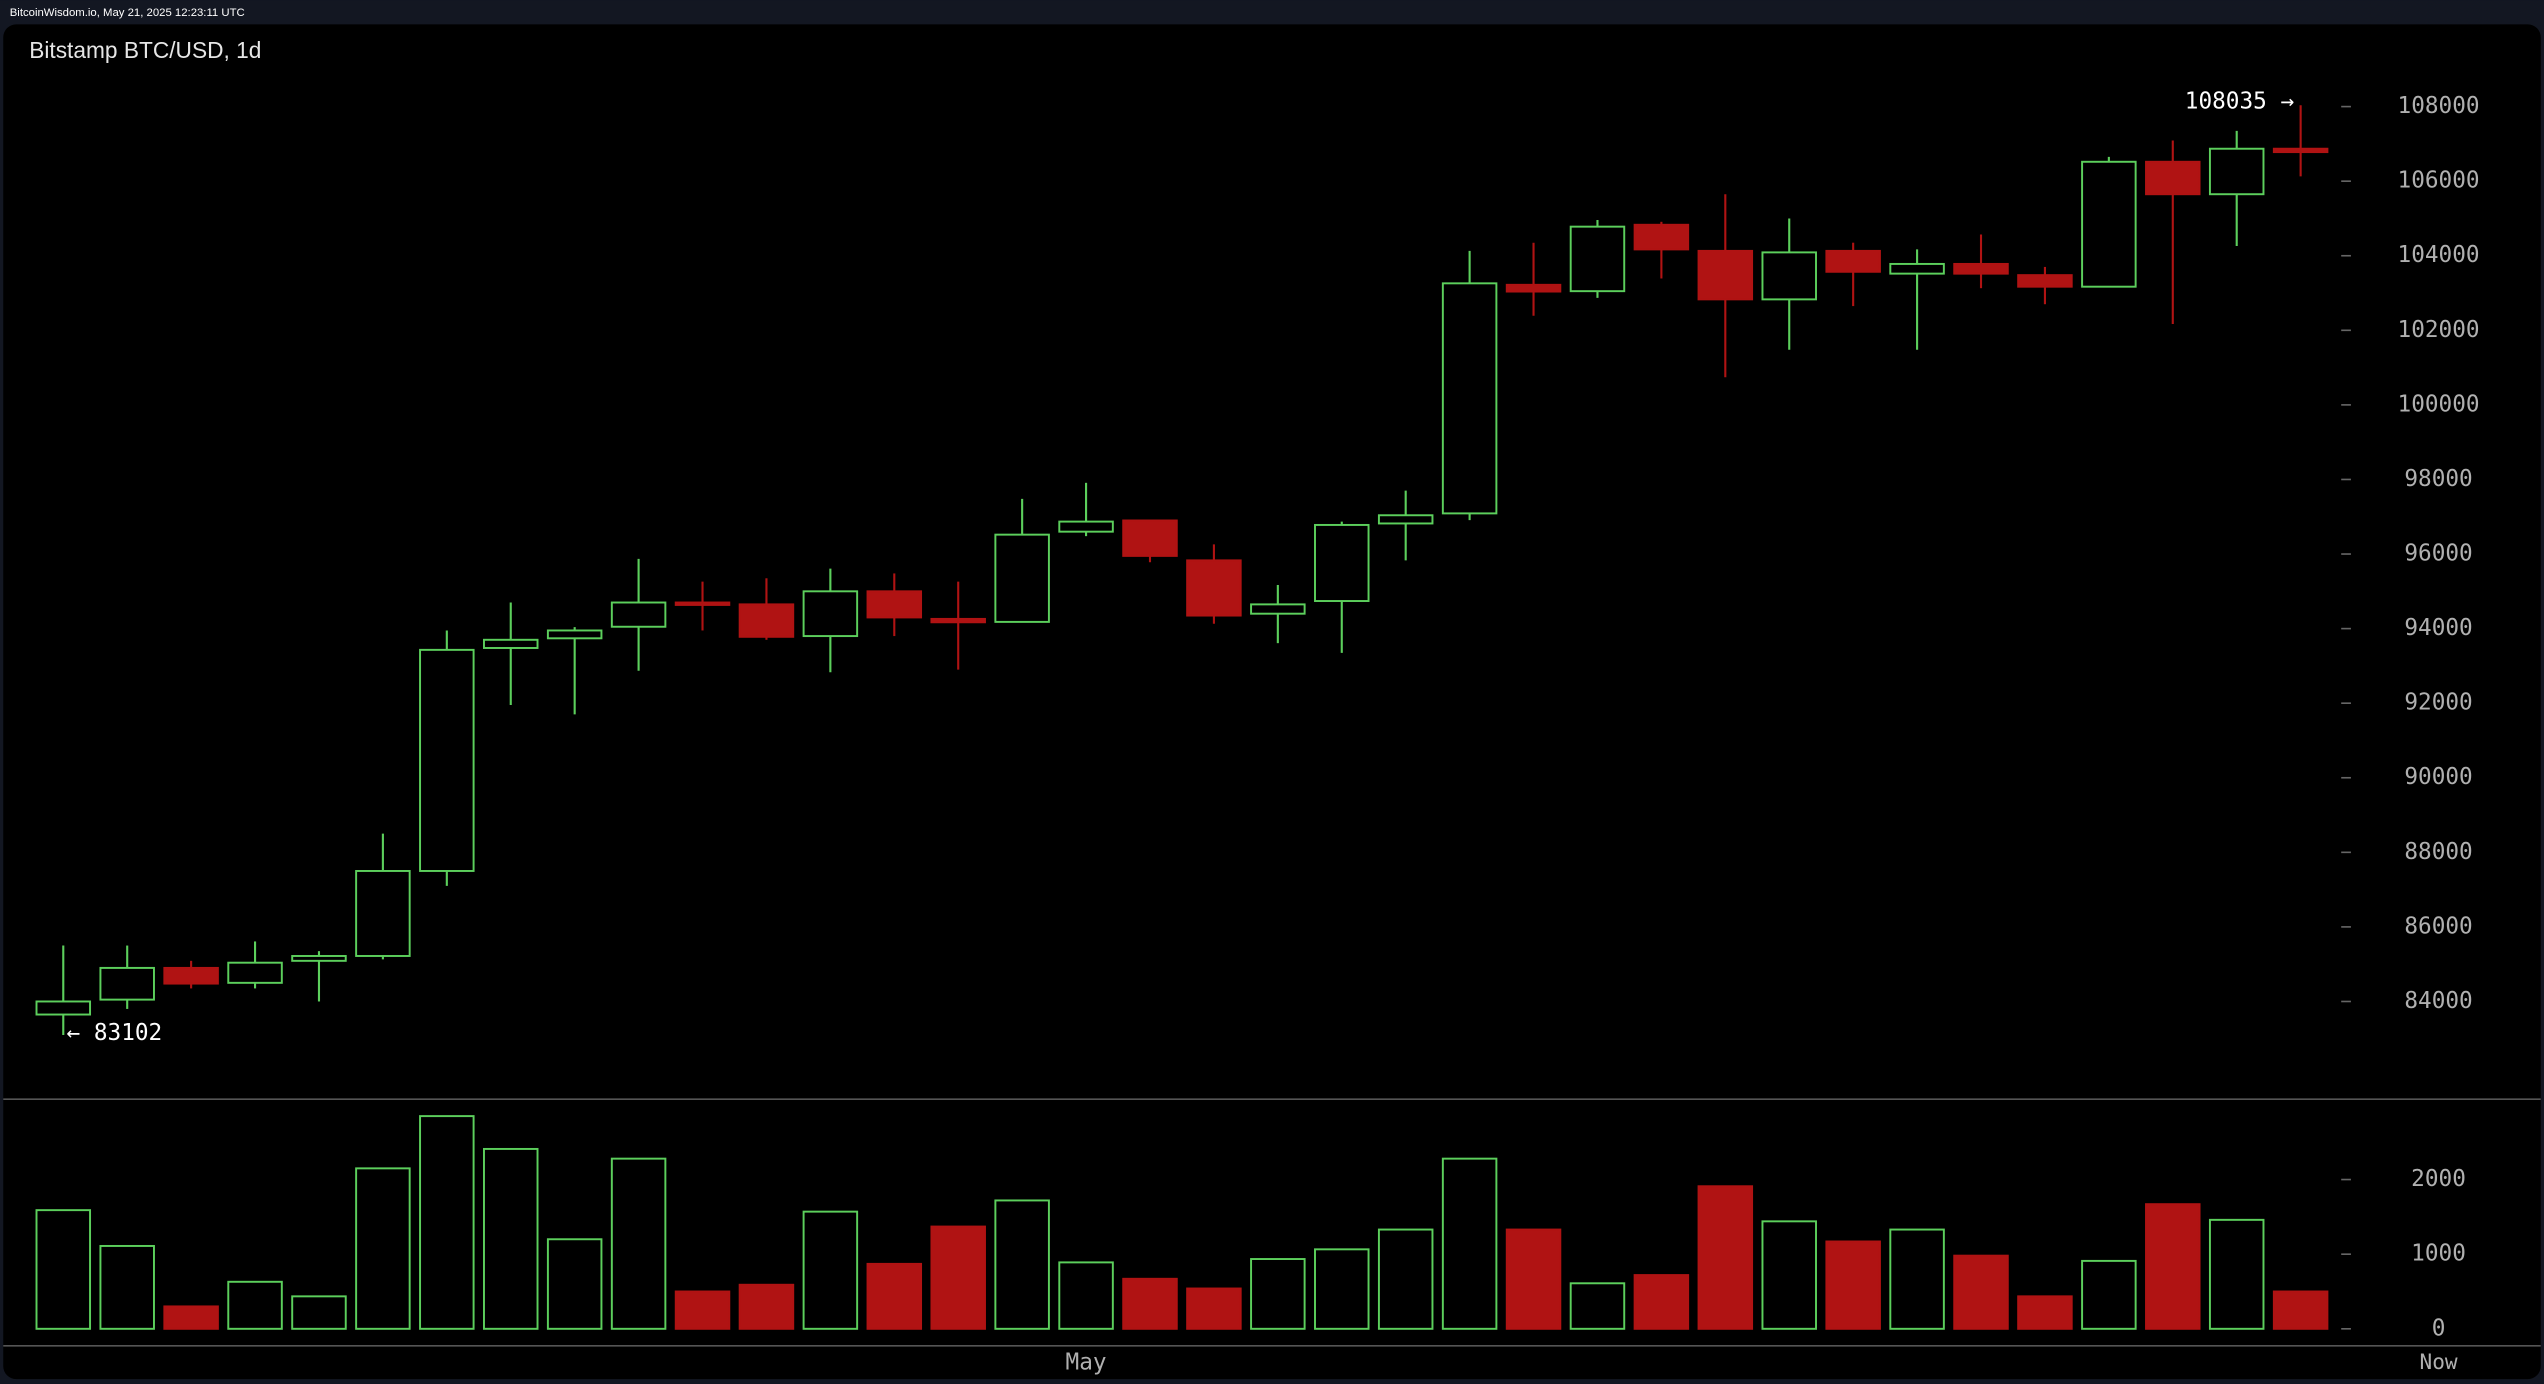 The image size is (2544, 1384). What do you see at coordinates (2439, 330) in the screenshot?
I see `y-tick-label: 102000` at bounding box center [2439, 330].